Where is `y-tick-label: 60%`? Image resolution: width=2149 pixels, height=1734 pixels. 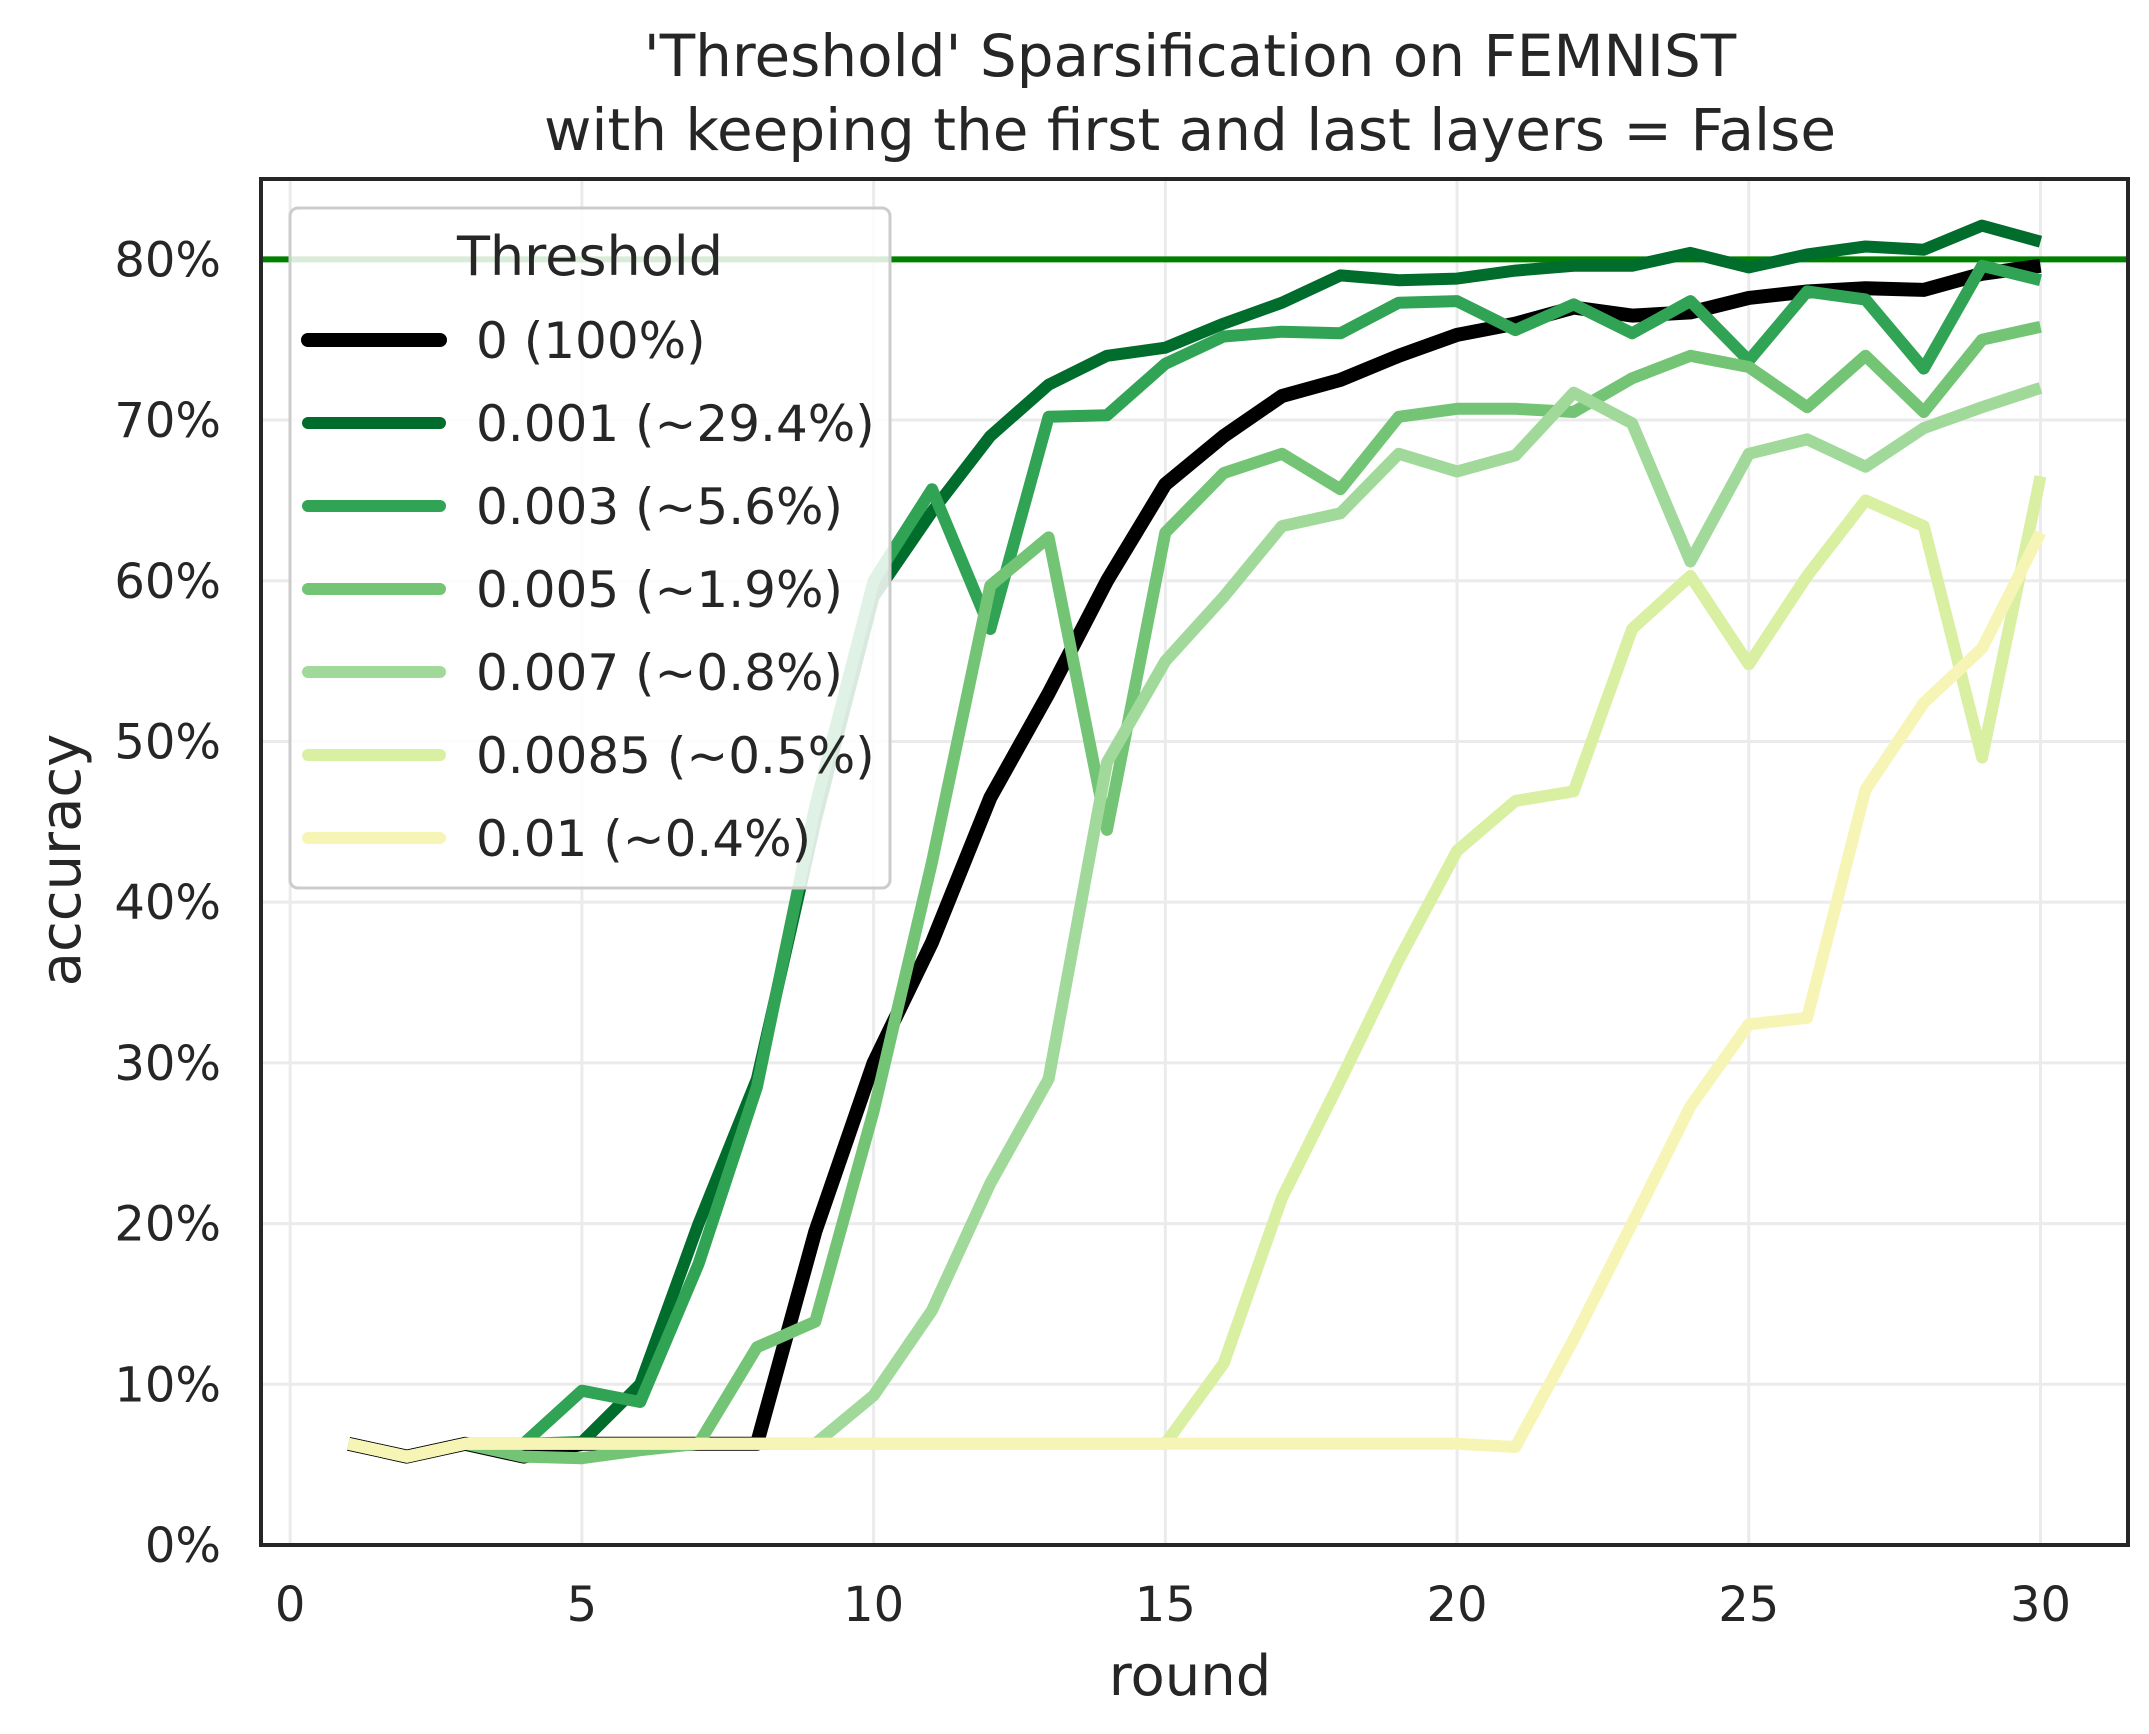 y-tick-label: 60% is located at coordinates (167, 582).